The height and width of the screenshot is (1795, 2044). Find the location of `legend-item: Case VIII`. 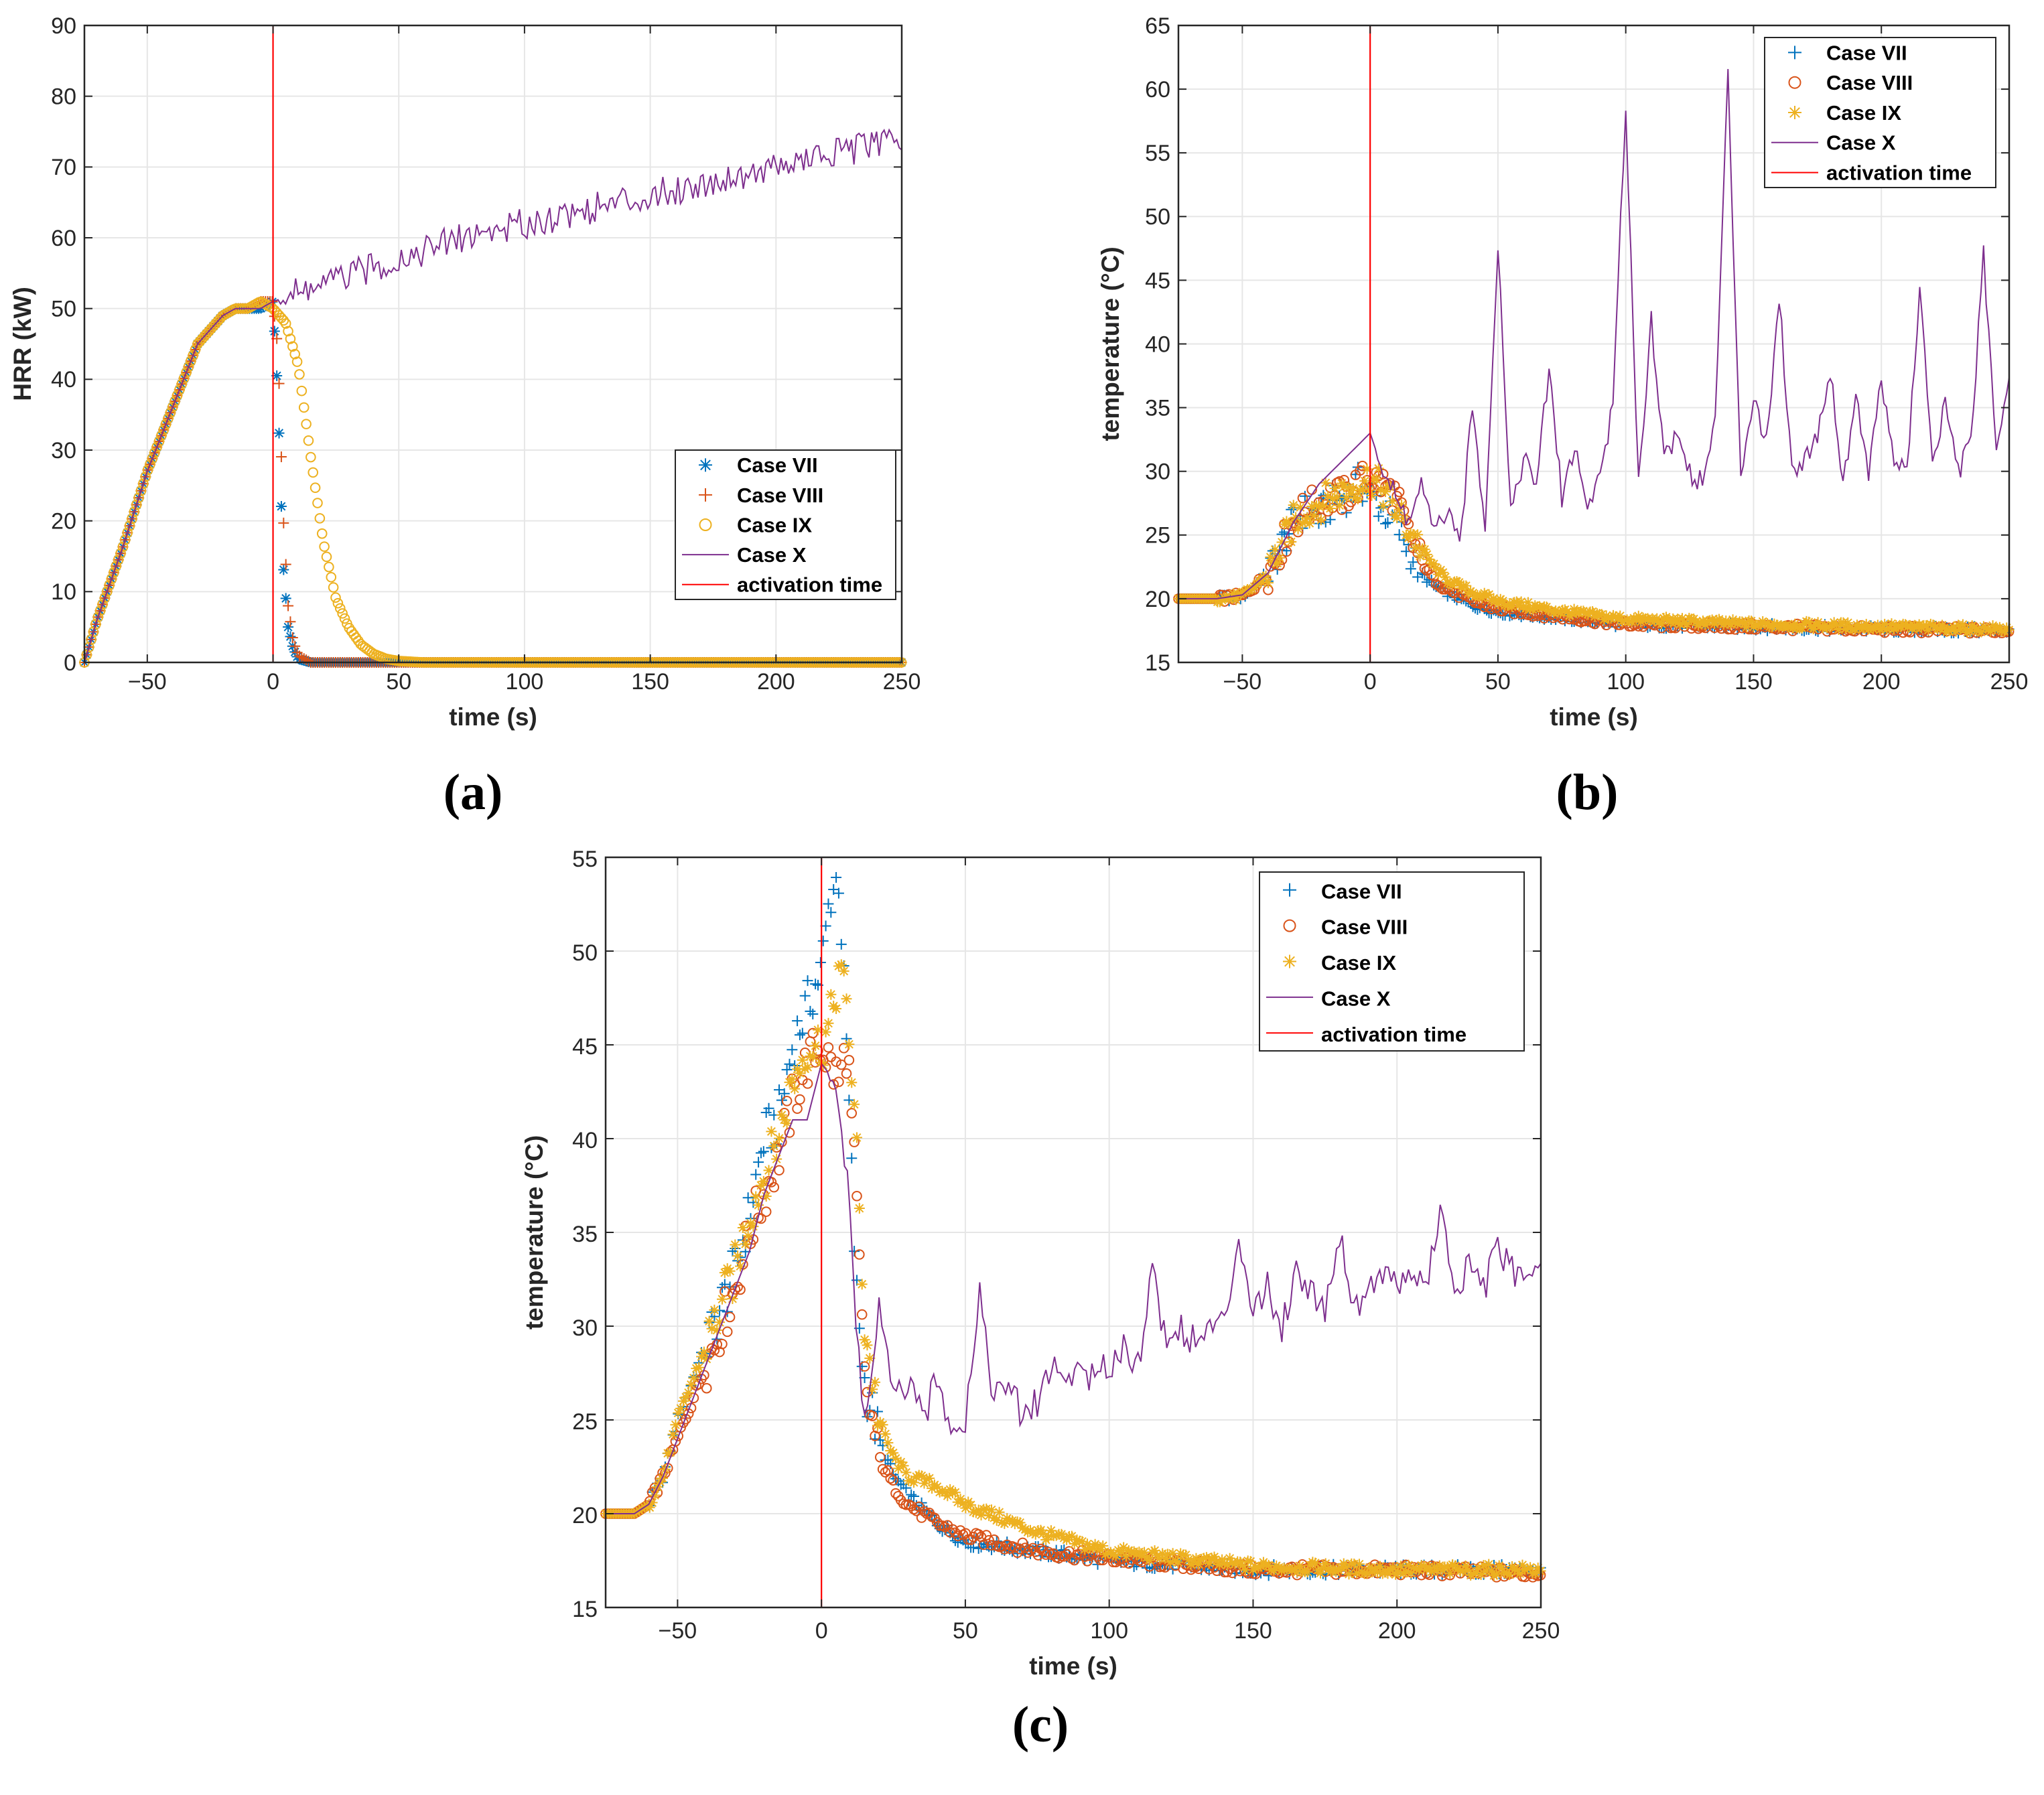

legend-item: Case VIII is located at coordinates (761, 495).